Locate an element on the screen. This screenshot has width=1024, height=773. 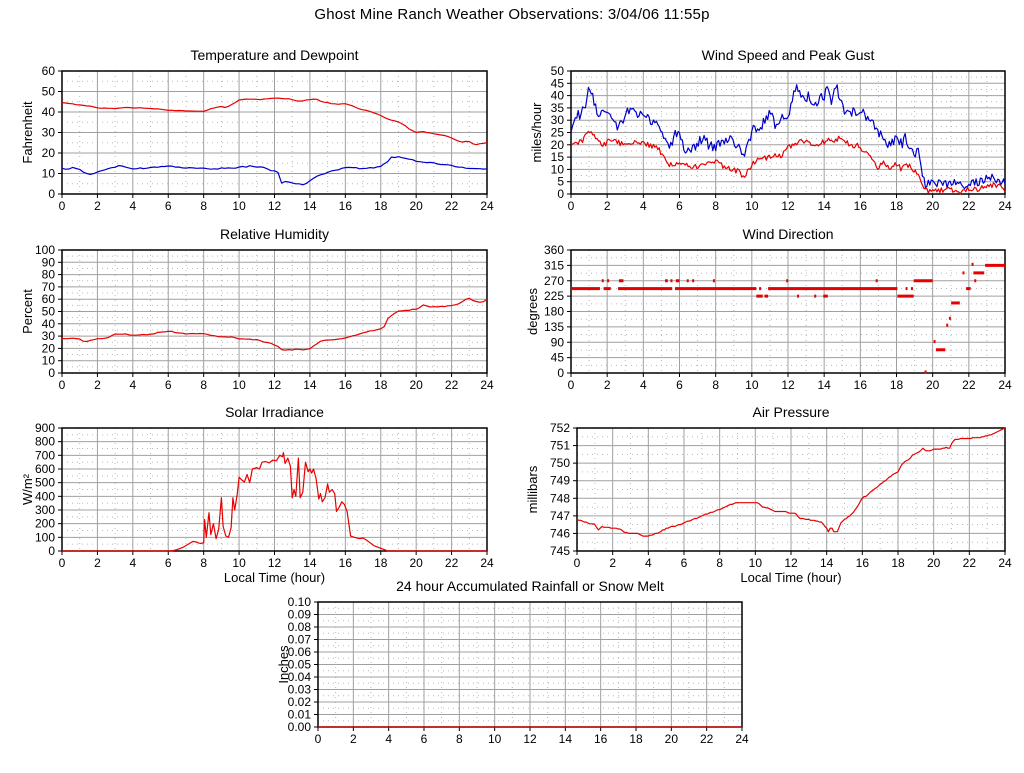
svg-text: 0.03 is located at coordinates (300, 690).